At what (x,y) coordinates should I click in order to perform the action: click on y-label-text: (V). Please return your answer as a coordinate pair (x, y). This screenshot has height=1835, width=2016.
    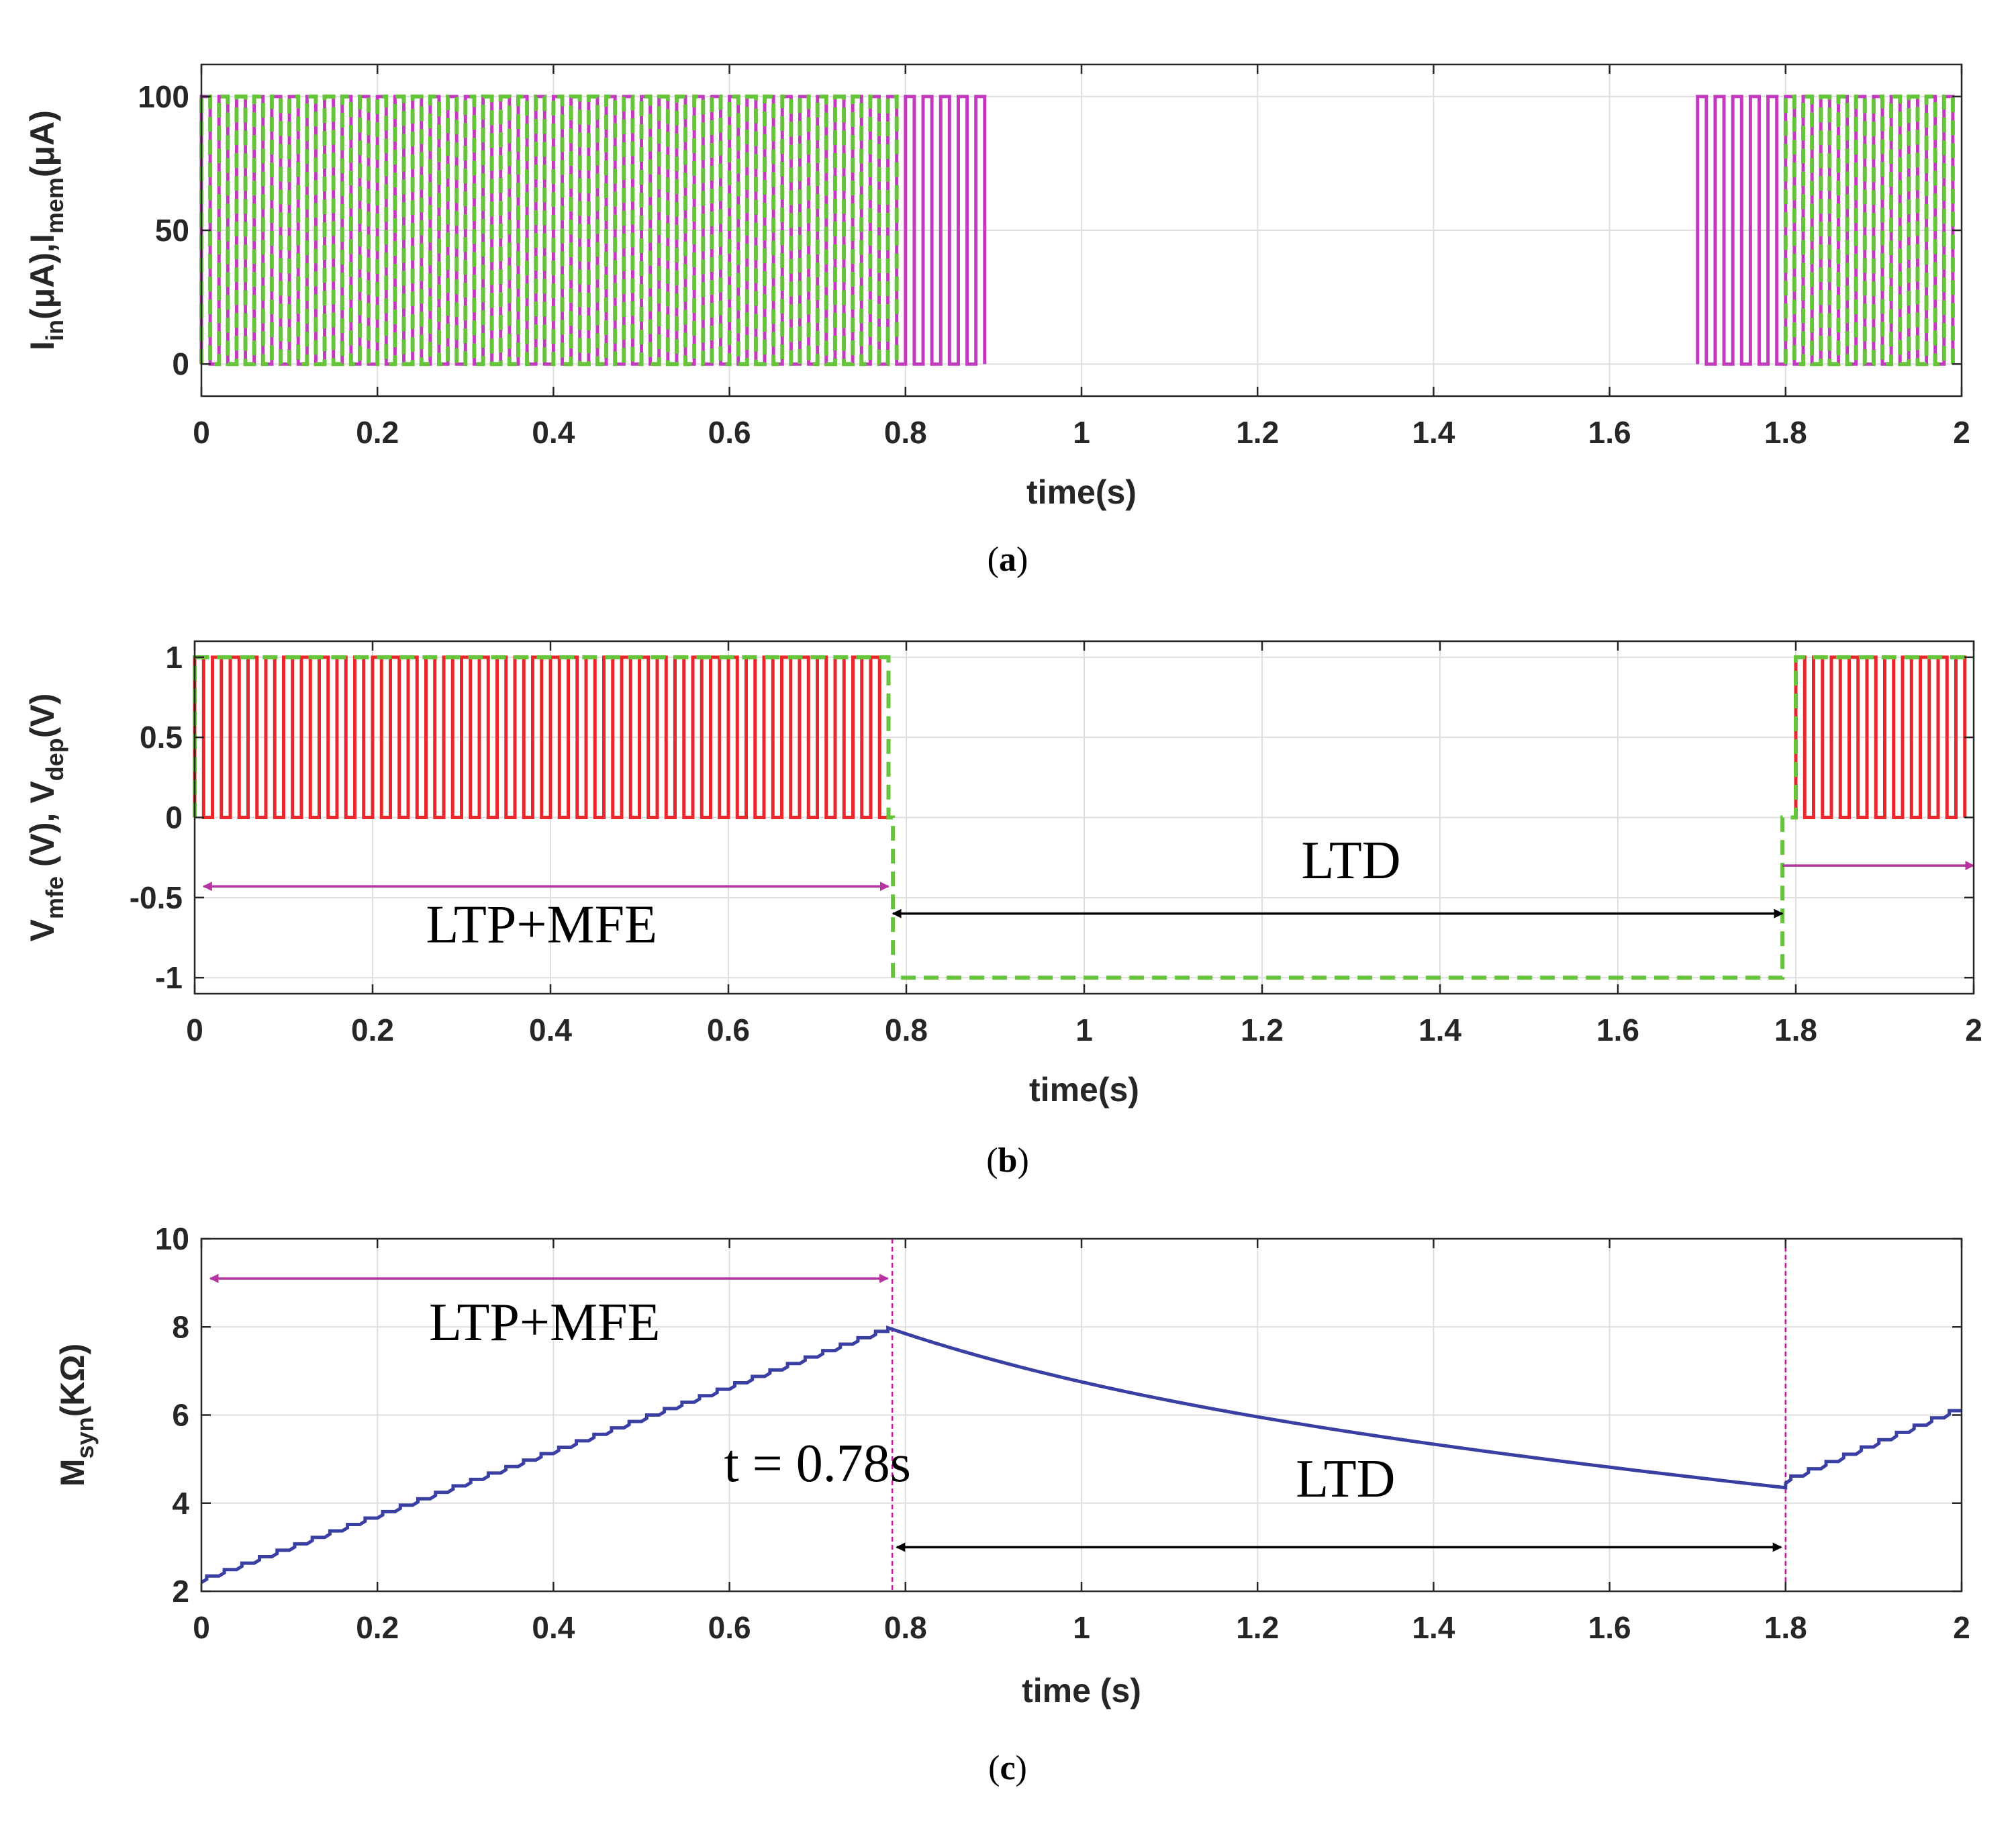
    Looking at the image, I should click on (42, 716).